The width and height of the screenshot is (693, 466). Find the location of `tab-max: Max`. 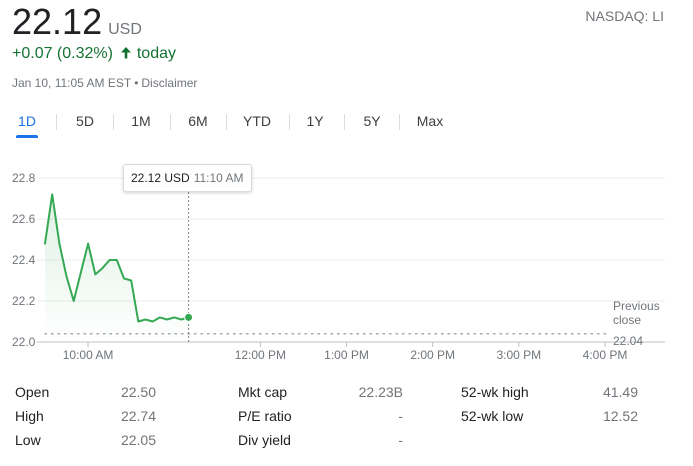

tab-max: Max is located at coordinates (430, 121).